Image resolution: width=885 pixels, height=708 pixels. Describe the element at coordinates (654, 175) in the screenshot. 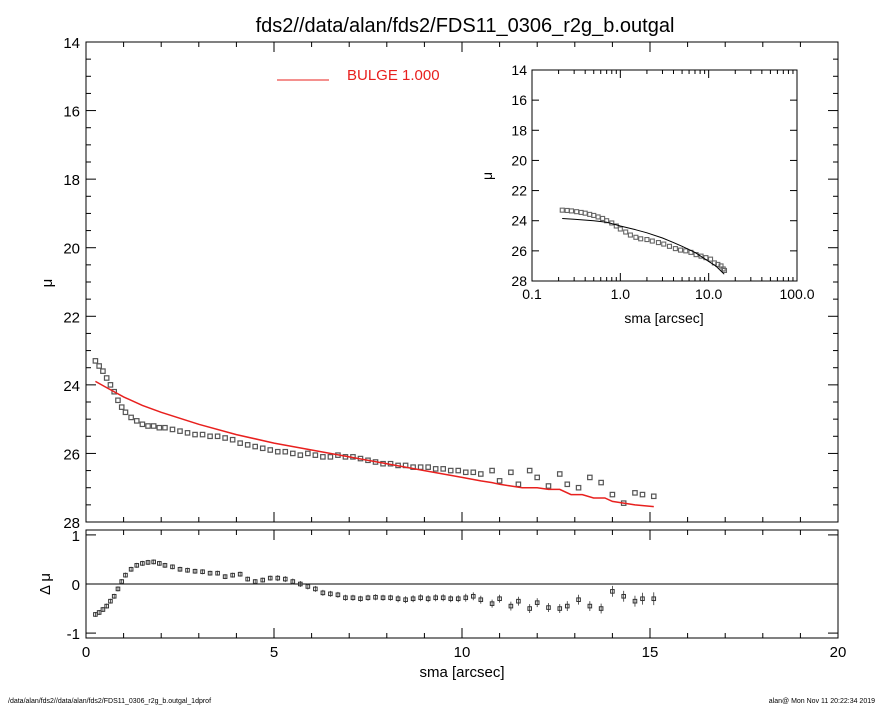

I see `inset-y-axis: 14 16 18 20 22 24 26 28` at that location.